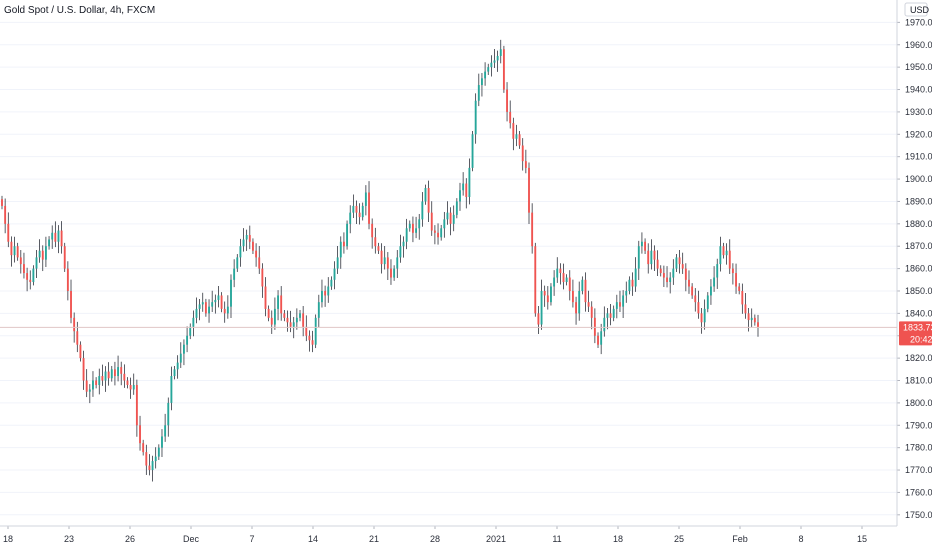  Describe the element at coordinates (679, 539) in the screenshot. I see `x-tick-label: 25` at that location.